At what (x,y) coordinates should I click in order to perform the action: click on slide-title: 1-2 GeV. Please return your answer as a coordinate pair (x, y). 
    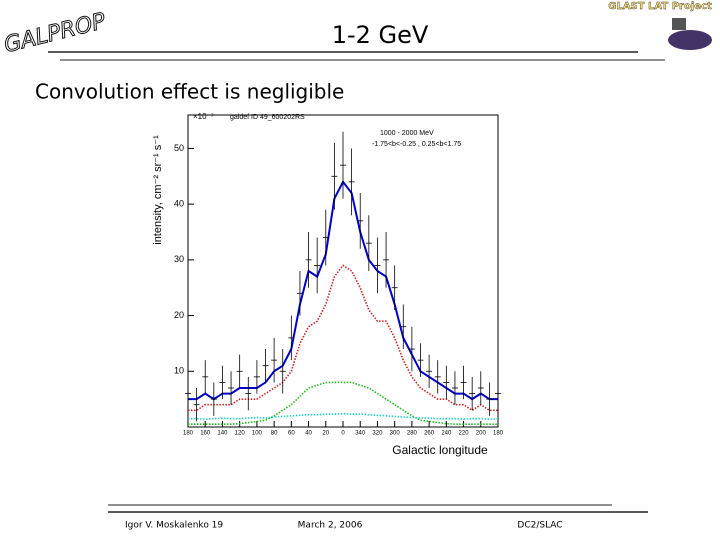
    Looking at the image, I should click on (380, 35).